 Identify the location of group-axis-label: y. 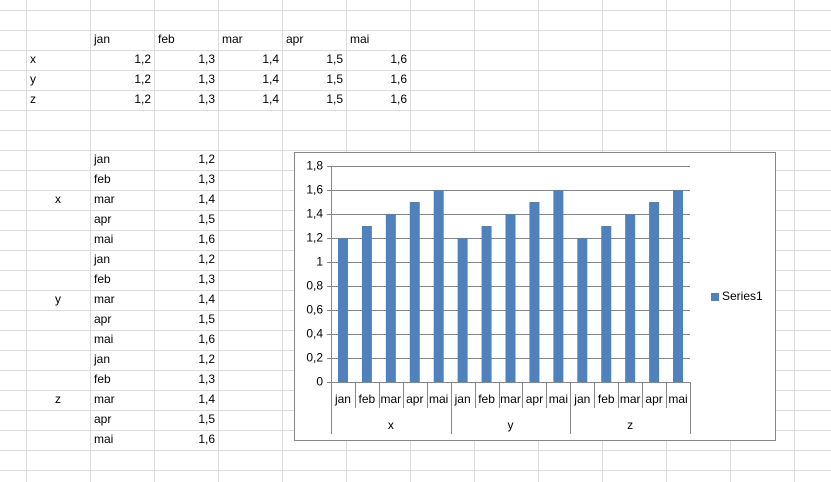
(511, 425).